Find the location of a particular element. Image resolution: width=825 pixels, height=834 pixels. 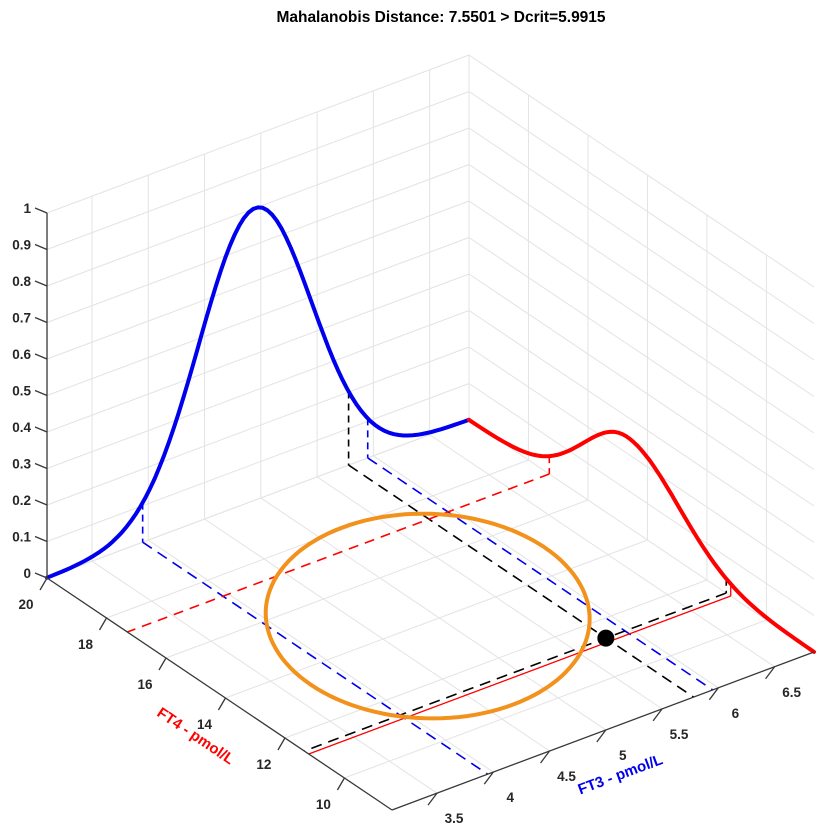

ft3-tick-label: 4.5 is located at coordinates (566, 776).